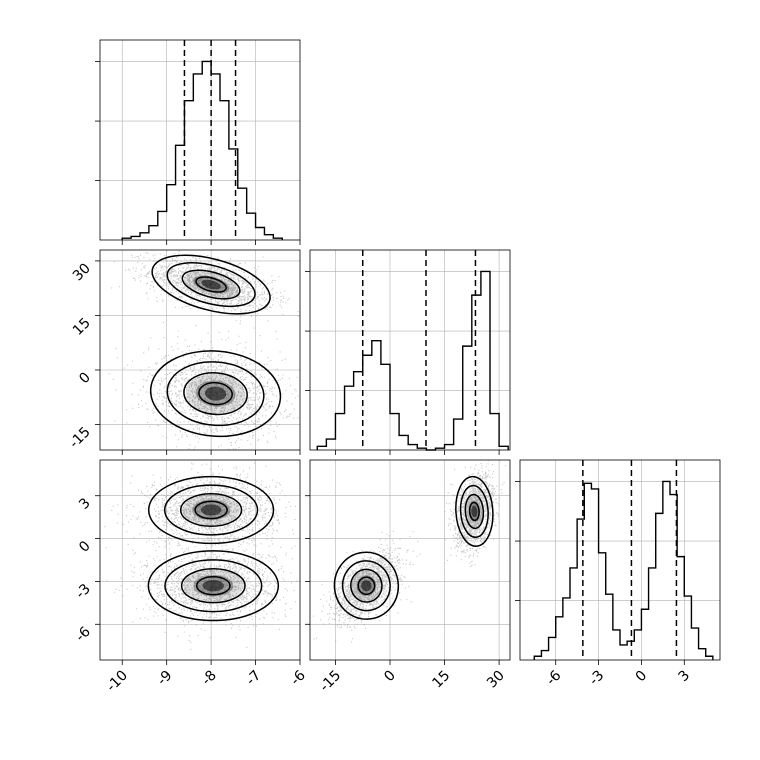 This screenshot has width=760, height=760. I want to click on pair-0-2-scatter, so click(202, 556).